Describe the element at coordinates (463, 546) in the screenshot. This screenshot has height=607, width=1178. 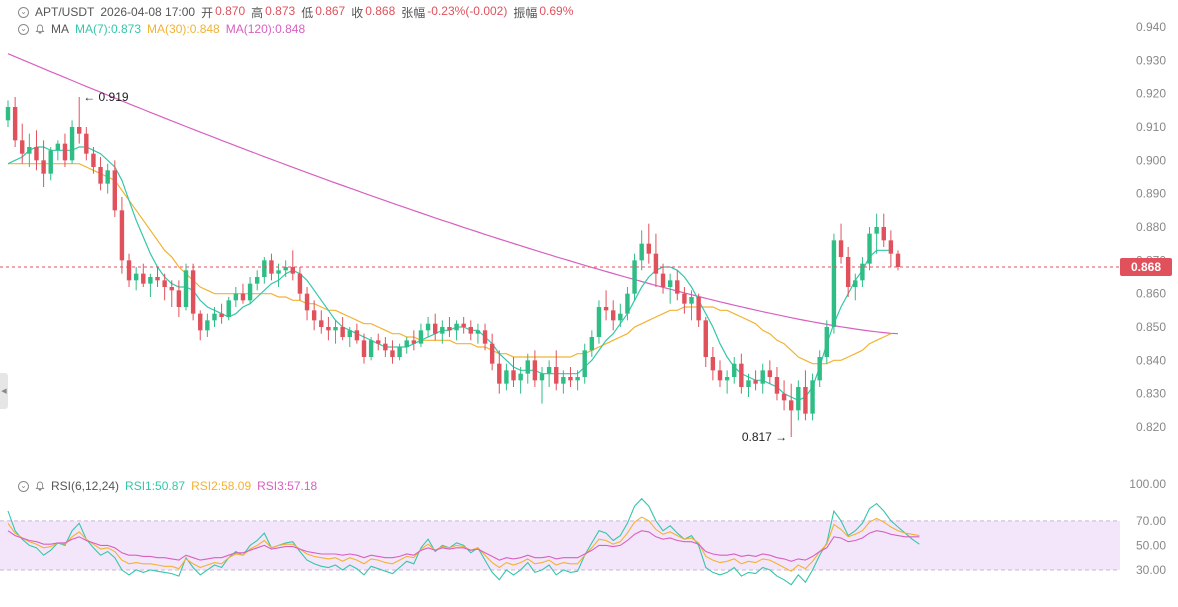
I see `rsi3-line` at that location.